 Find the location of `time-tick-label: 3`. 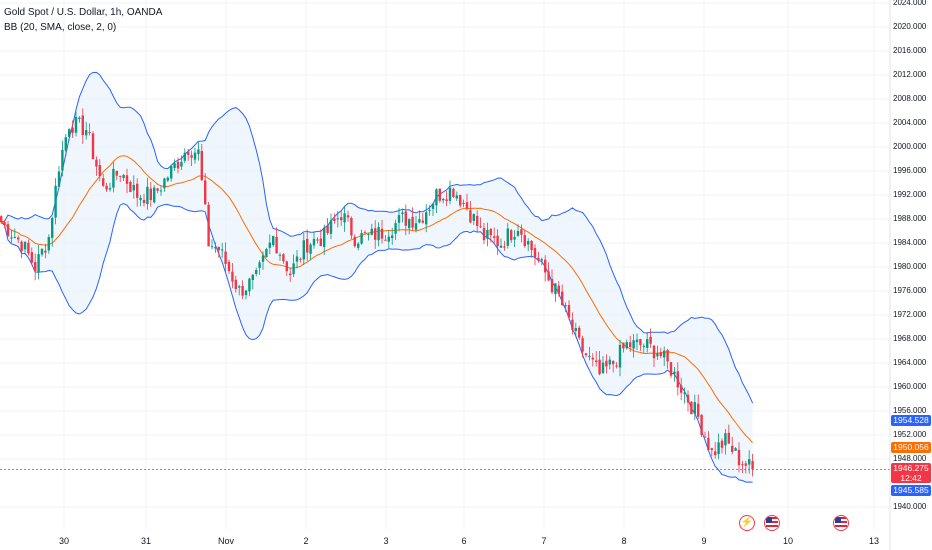

time-tick-label: 3 is located at coordinates (386, 541).